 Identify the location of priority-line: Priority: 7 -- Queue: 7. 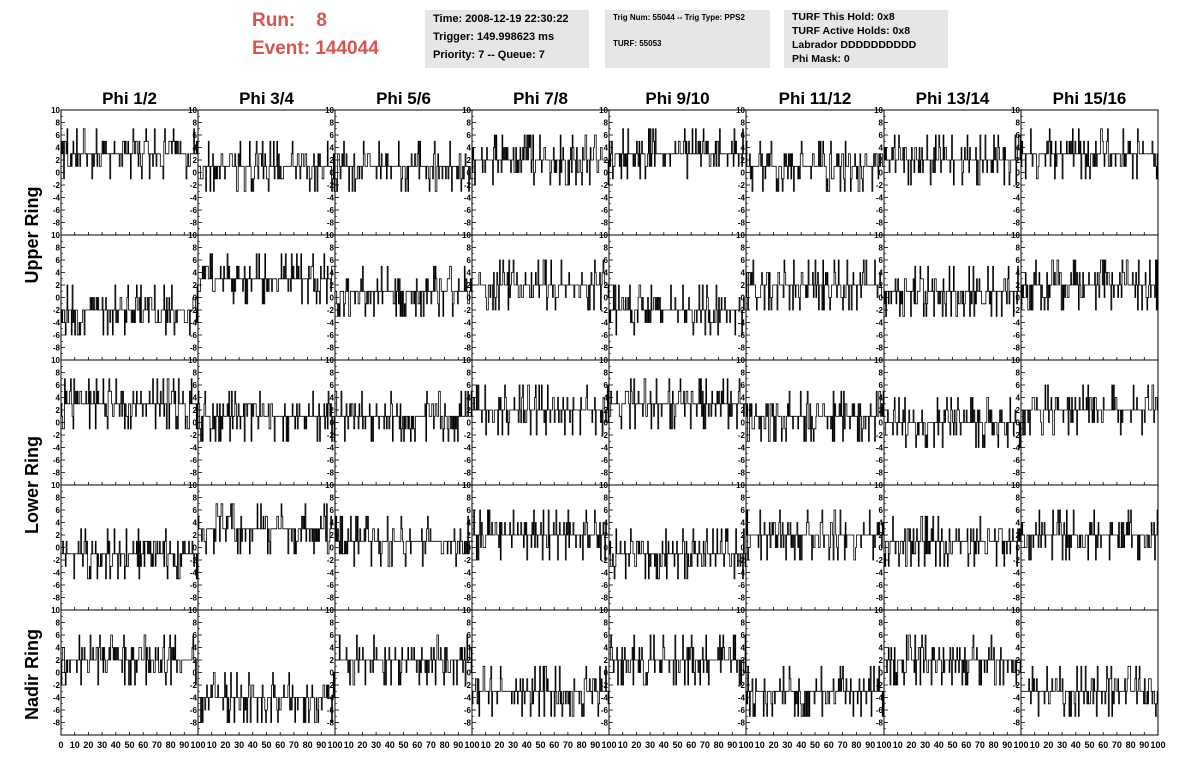
(489, 55).